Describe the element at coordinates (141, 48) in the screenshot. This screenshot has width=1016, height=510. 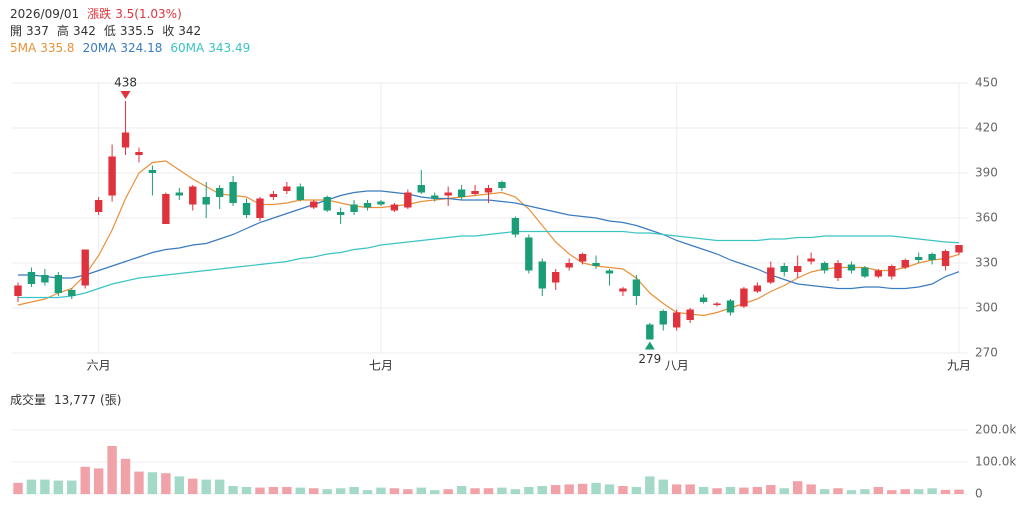
I see `header-text: 324.18` at that location.